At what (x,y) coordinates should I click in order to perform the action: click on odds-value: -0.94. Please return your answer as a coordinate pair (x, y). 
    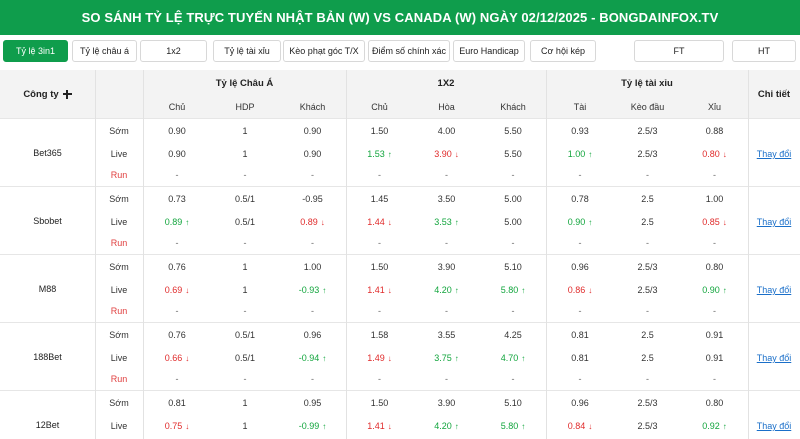
    Looking at the image, I should click on (309, 358).